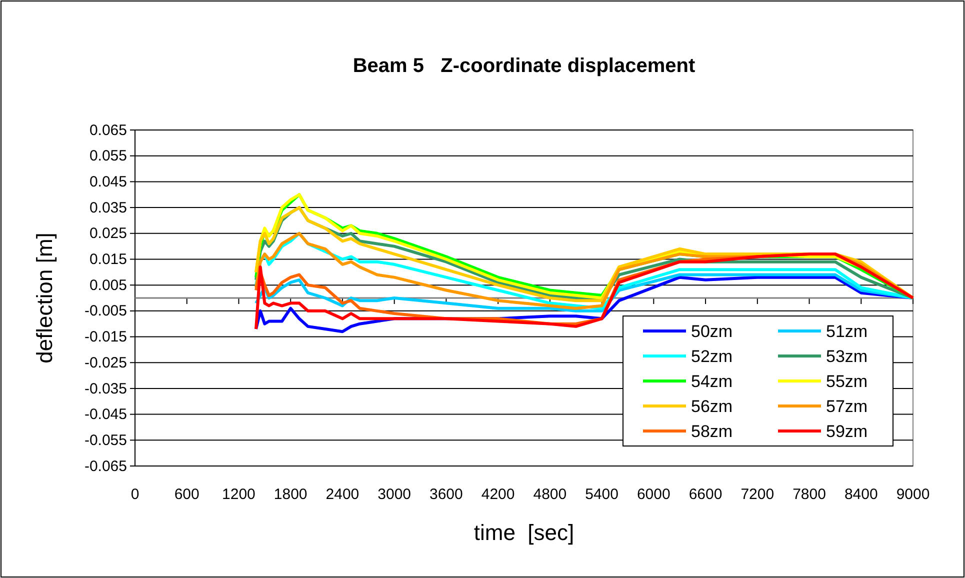 This screenshot has height=578, width=965. What do you see at coordinates (705, 494) in the screenshot?
I see `x-tick-label: 6600` at bounding box center [705, 494].